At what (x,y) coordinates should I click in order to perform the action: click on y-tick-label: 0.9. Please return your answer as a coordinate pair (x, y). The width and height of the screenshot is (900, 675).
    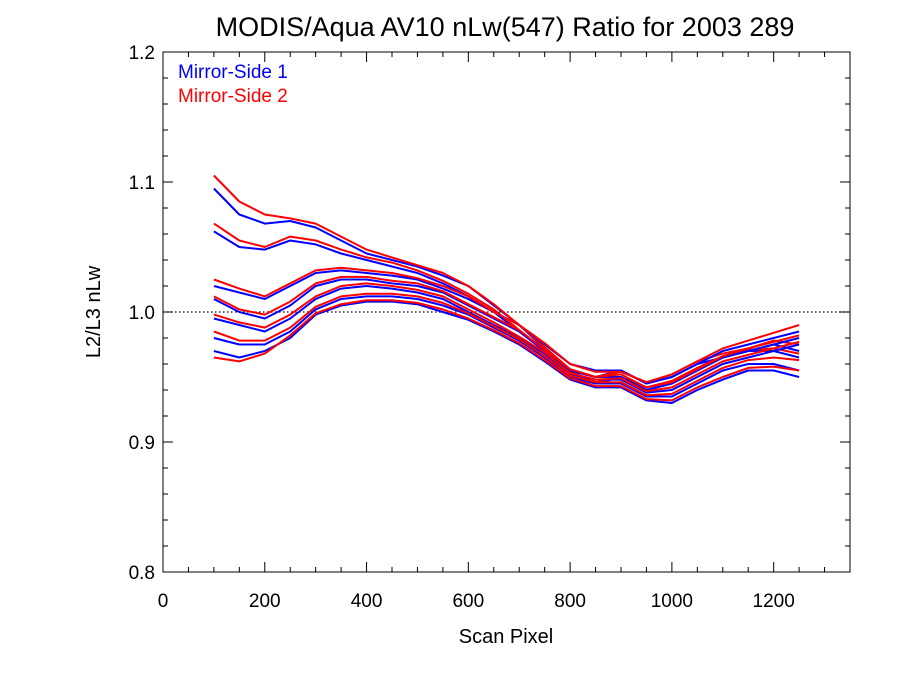
    Looking at the image, I should click on (142, 443).